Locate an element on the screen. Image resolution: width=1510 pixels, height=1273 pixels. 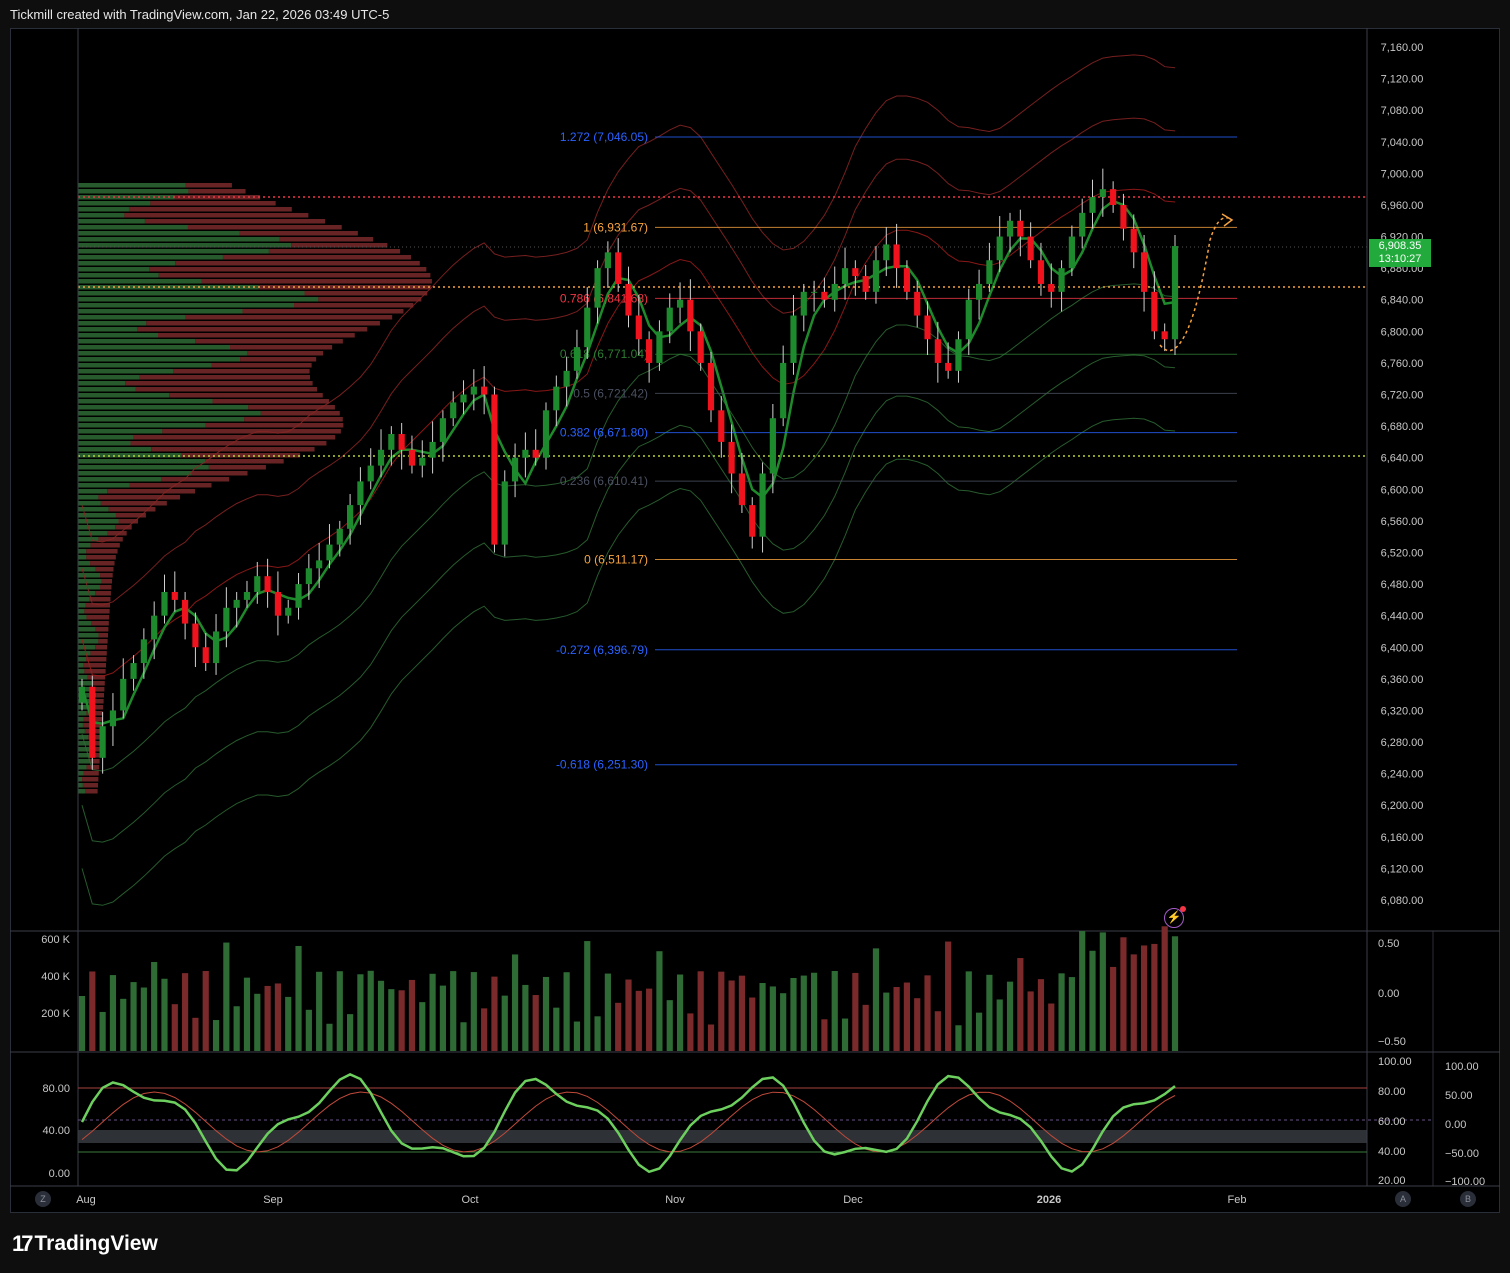
oscillator-secondary-tick: 0.00 is located at coordinates (1455, 1125).